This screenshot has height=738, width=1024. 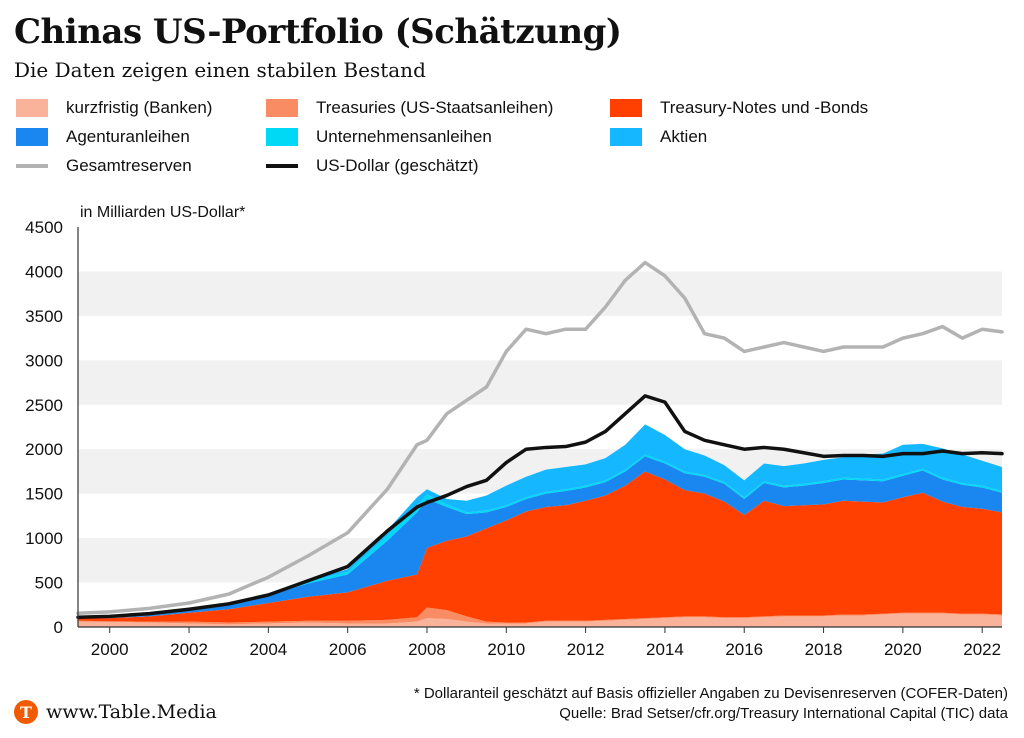 I want to click on legend-item-short-term: kurzfristig (Banken), so click(x=114, y=108).